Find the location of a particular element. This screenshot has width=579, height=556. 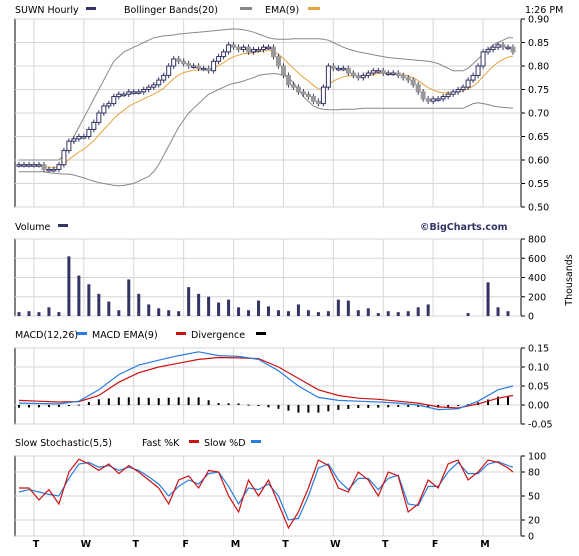

stoch-y-tick-label: 0 is located at coordinates (531, 537).